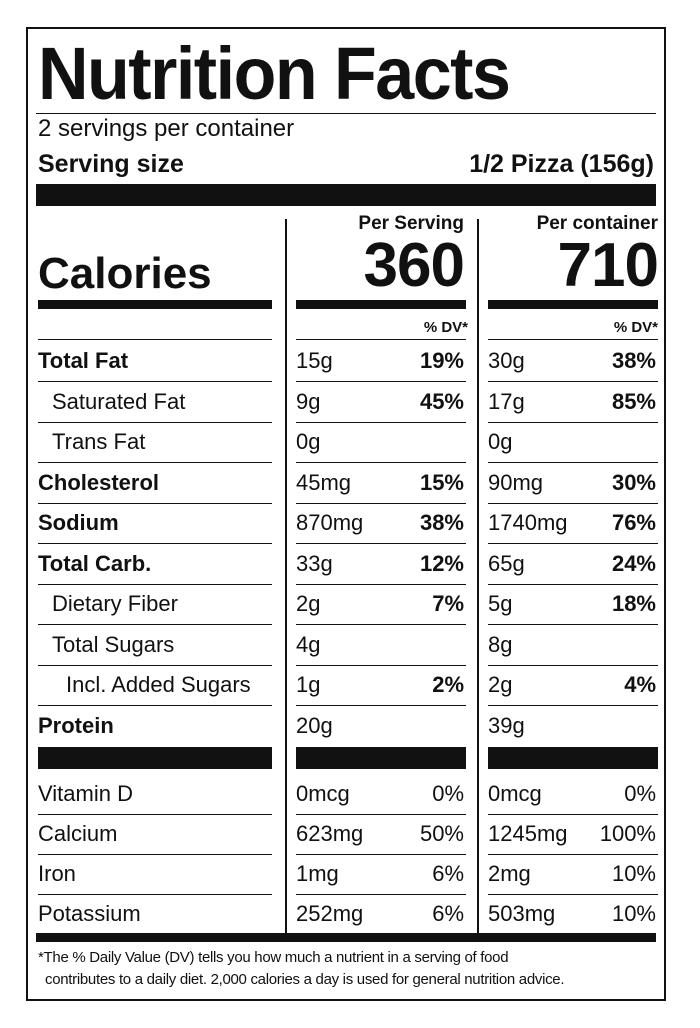 This screenshot has width=700, height=1028. What do you see at coordinates (330, 833) in the screenshot?
I see `serving-amount: 623mg` at bounding box center [330, 833].